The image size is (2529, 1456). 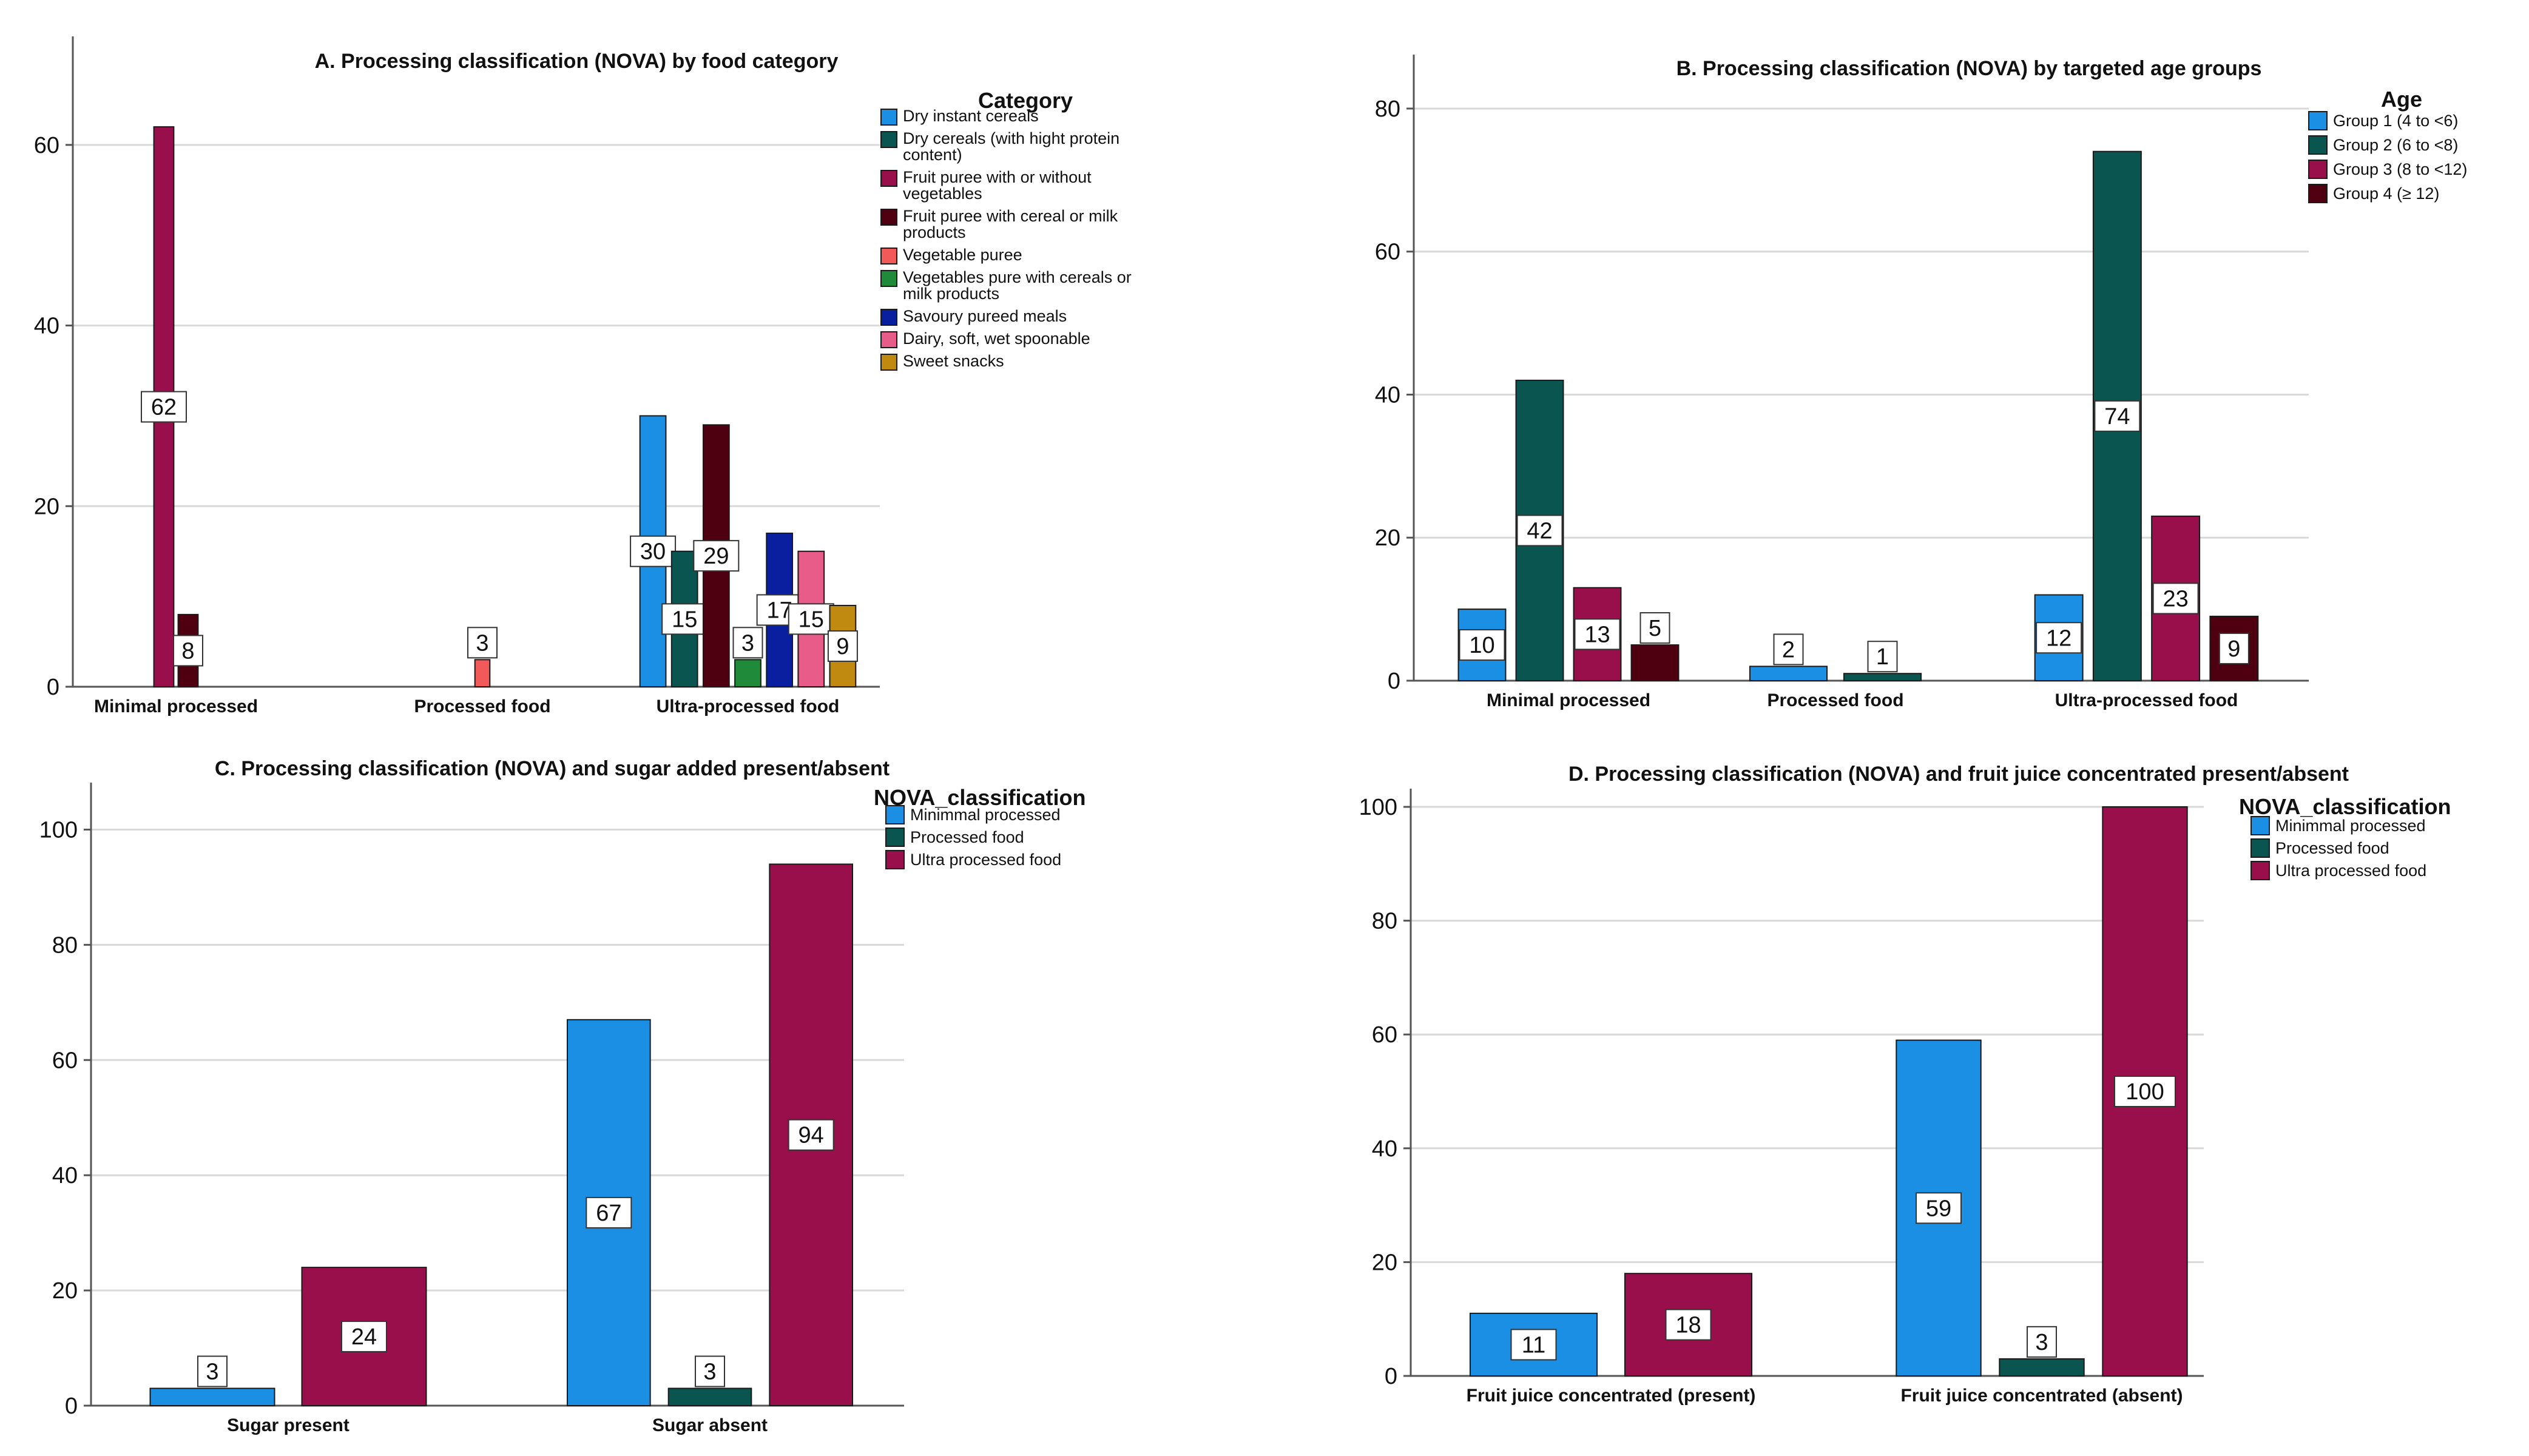 What do you see at coordinates (811, 1135) in the screenshot?
I see `data-label: 94` at bounding box center [811, 1135].